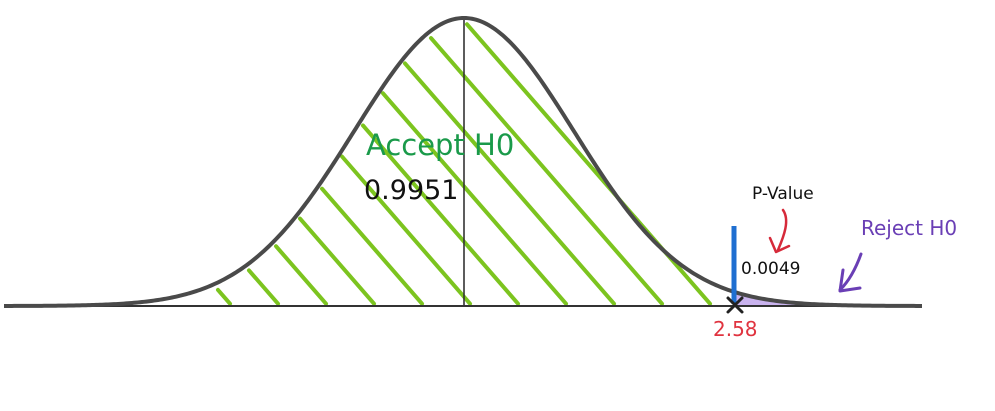 Image resolution: width=995 pixels, height=411 pixels. Describe the element at coordinates (411, 190) in the screenshot. I see `accept-area-value: 0.9951` at that location.